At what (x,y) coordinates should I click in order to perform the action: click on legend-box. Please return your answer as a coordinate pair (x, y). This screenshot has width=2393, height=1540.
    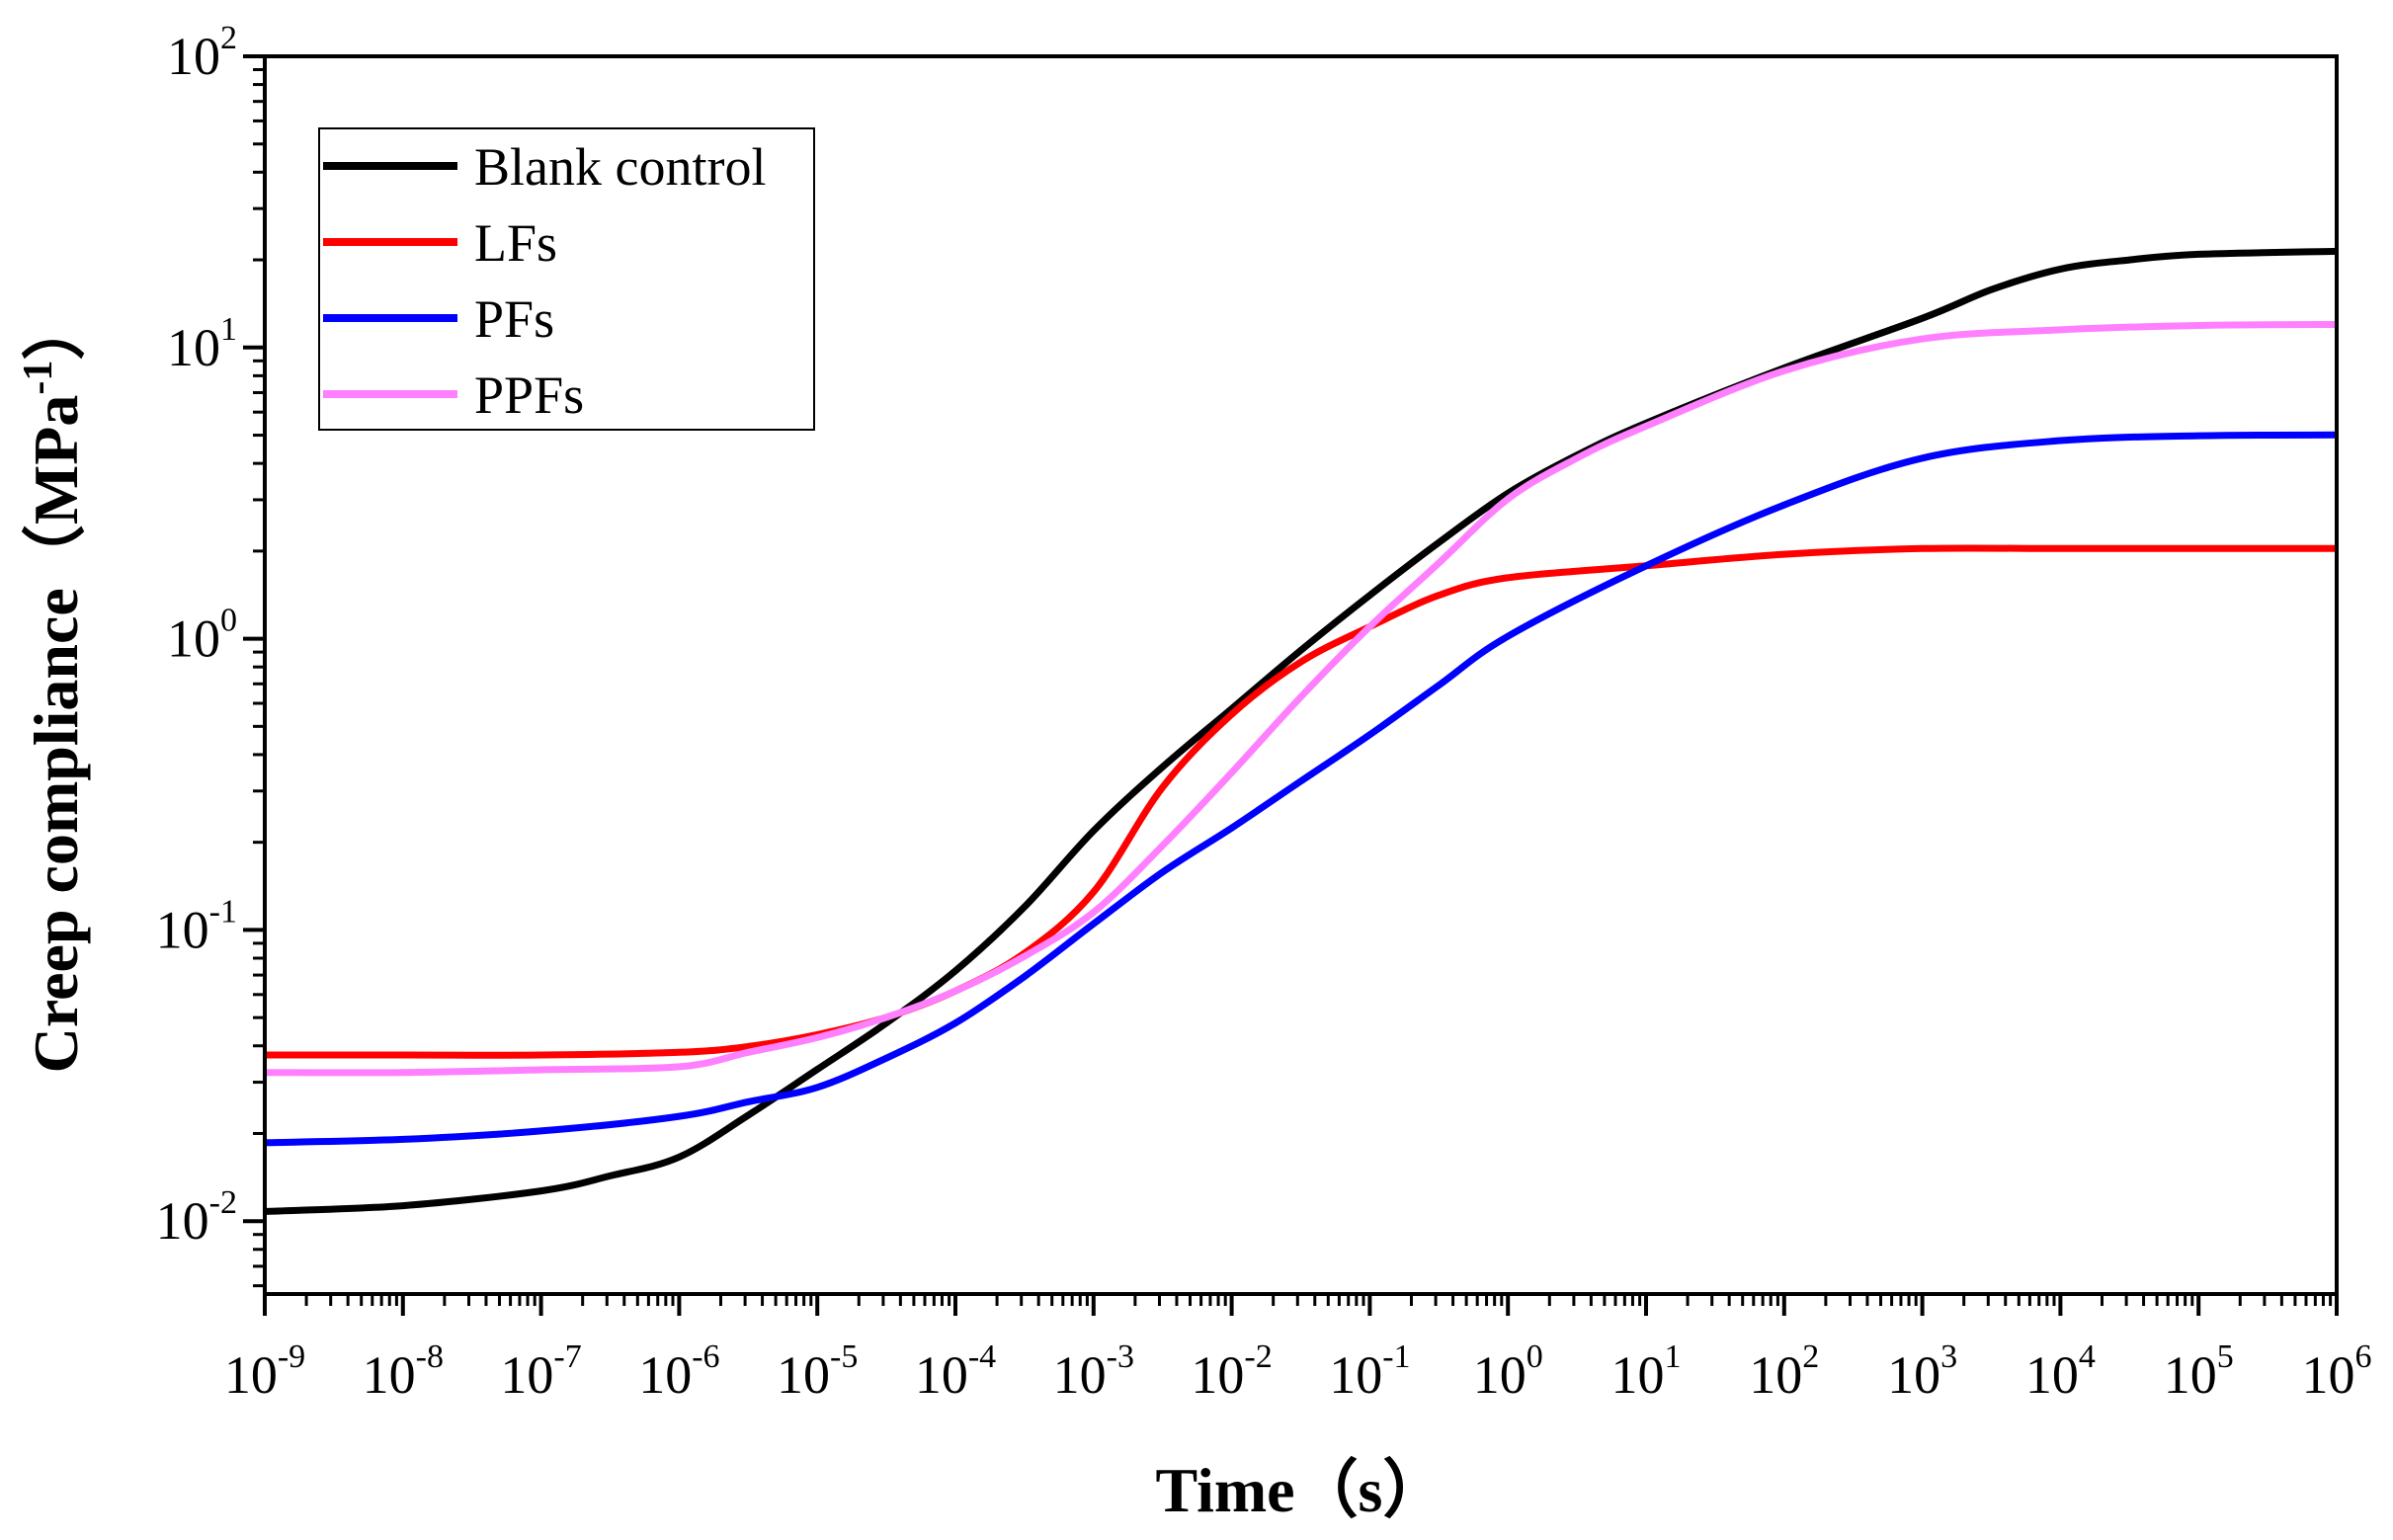
    Looking at the image, I should click on (566, 279).